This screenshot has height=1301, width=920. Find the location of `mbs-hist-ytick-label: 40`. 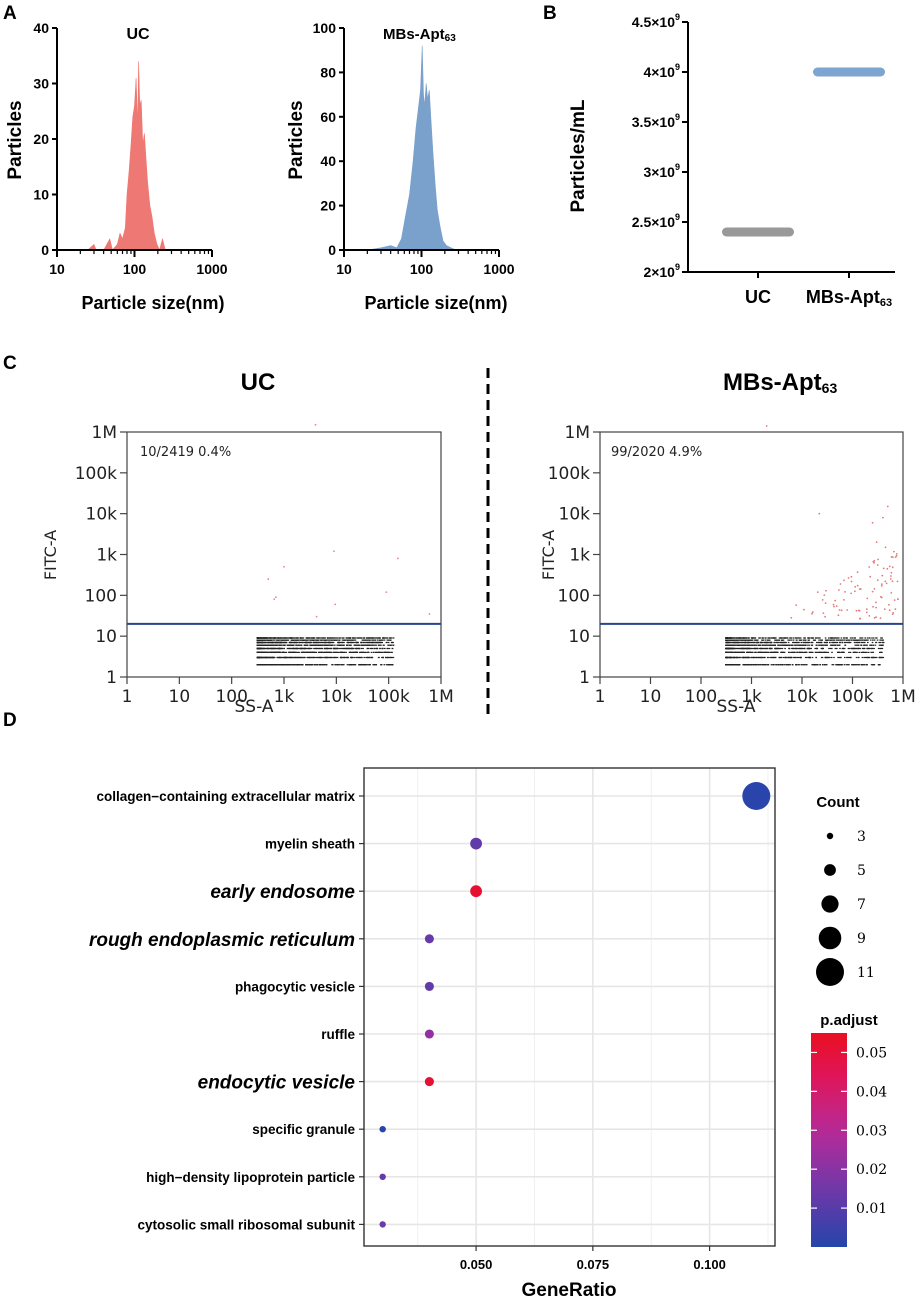

mbs-hist-ytick-label: 40 is located at coordinates (328, 161).